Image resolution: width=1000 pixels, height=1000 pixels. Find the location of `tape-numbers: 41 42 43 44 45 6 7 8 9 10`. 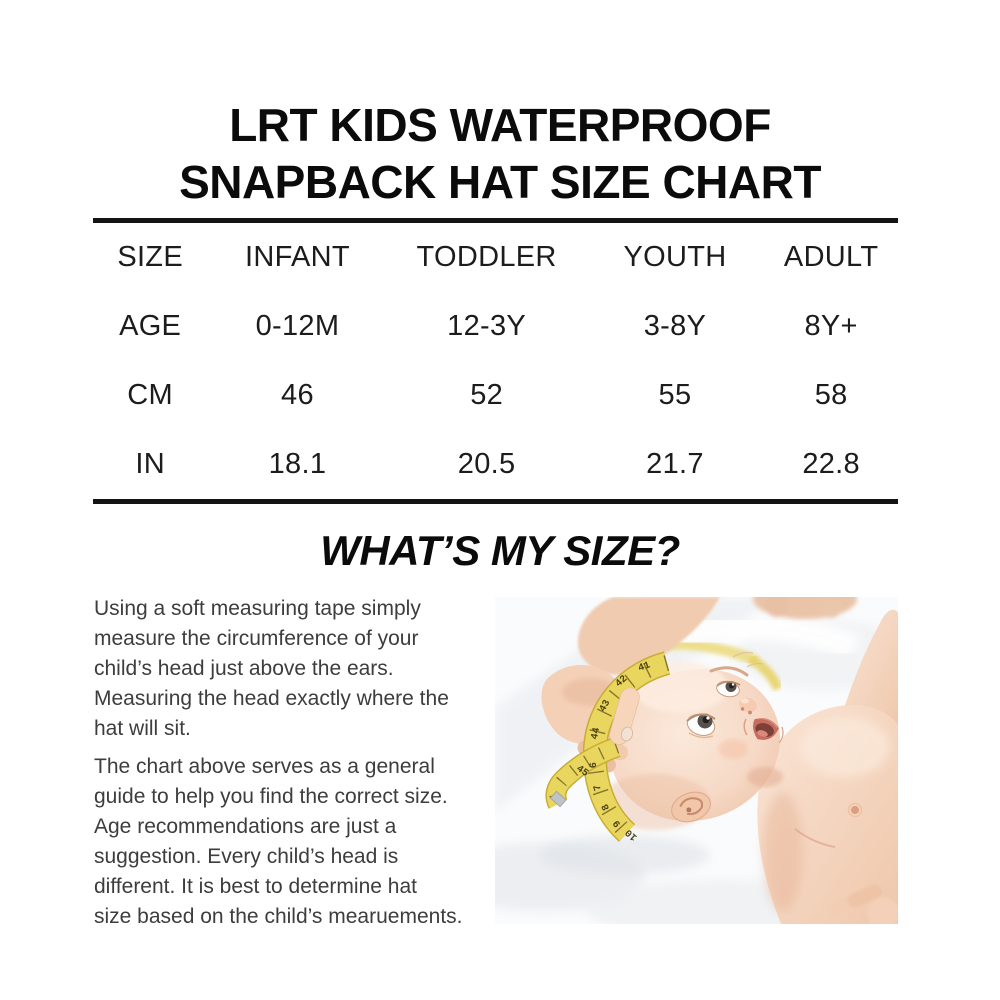

tape-numbers: 41 42 43 44 45 6 7 8 9 10 is located at coordinates (613, 751).